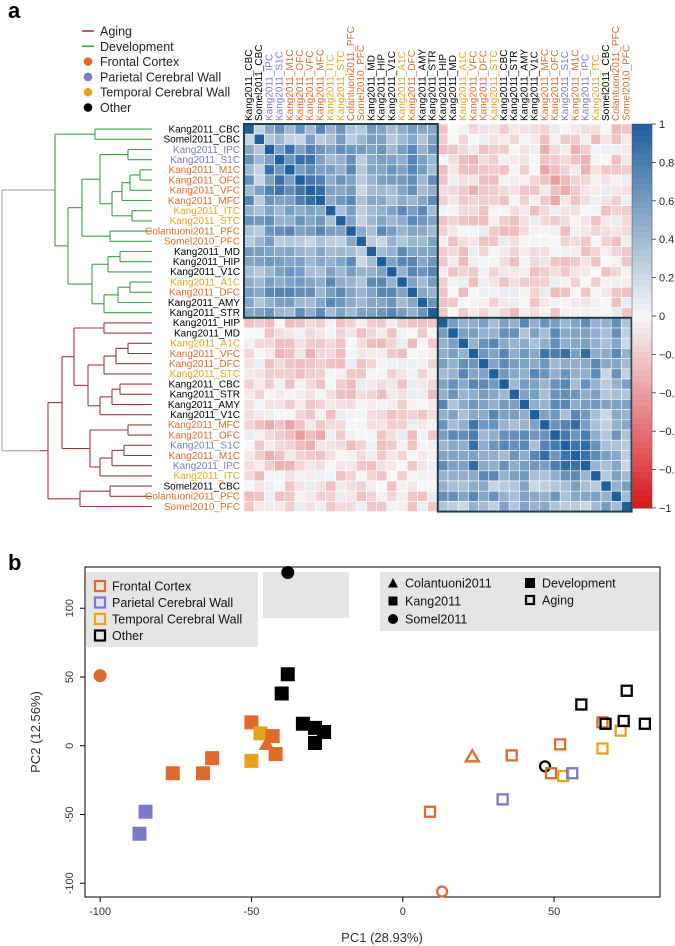  What do you see at coordinates (204, 384) in the screenshot?
I see `heatmap-row-label: Kang2011_CBC` at bounding box center [204, 384].